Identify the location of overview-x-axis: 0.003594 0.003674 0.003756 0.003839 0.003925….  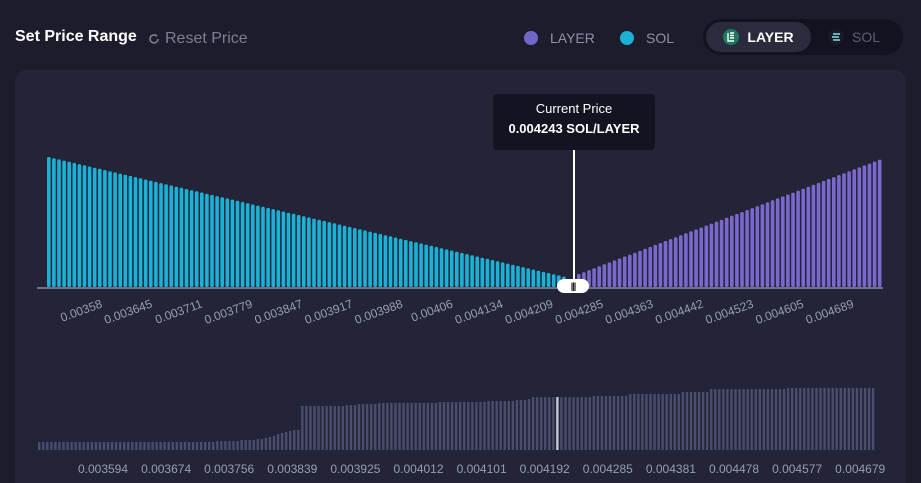
(460, 470).